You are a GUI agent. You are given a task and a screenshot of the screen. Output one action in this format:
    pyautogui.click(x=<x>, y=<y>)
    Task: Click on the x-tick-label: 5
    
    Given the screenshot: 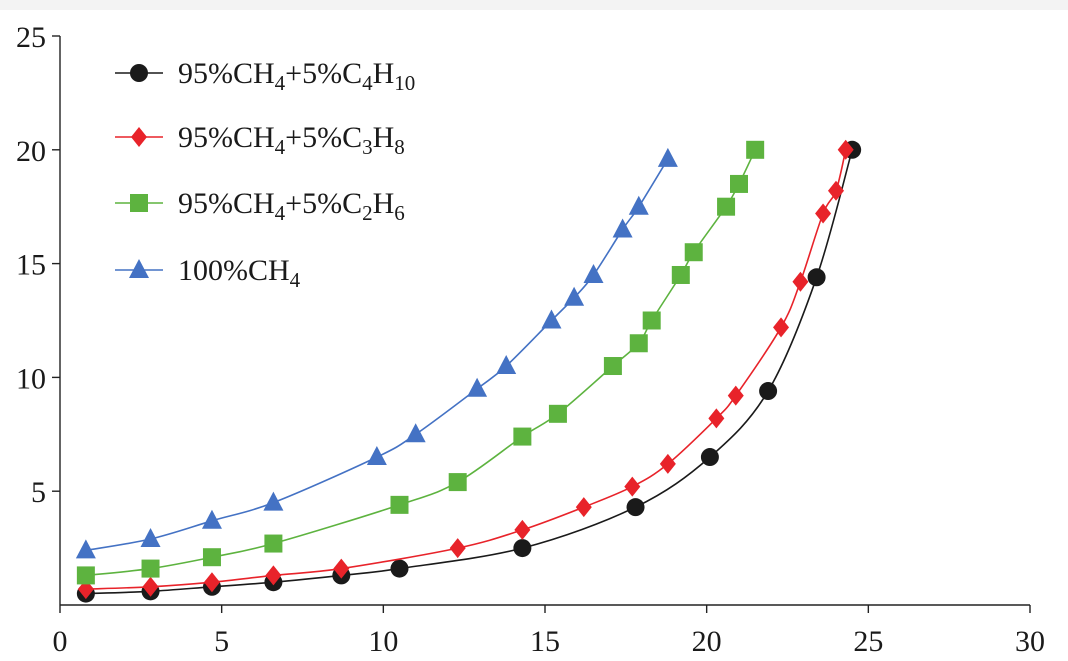 What is the action you would take?
    pyautogui.click(x=221, y=641)
    